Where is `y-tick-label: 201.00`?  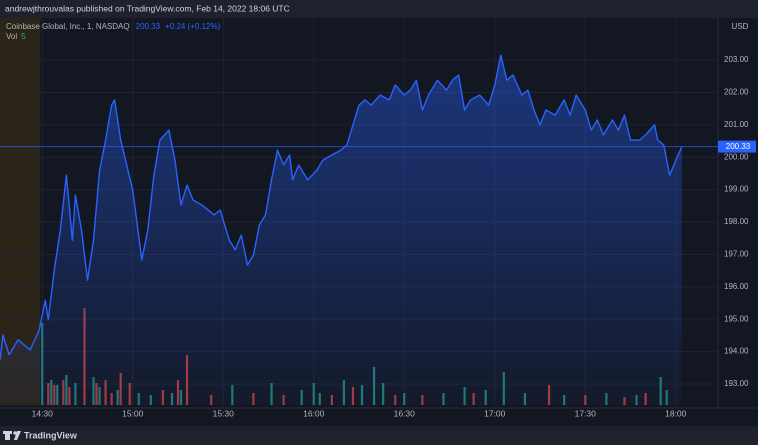
y-tick-label: 201.00 is located at coordinates (736, 124).